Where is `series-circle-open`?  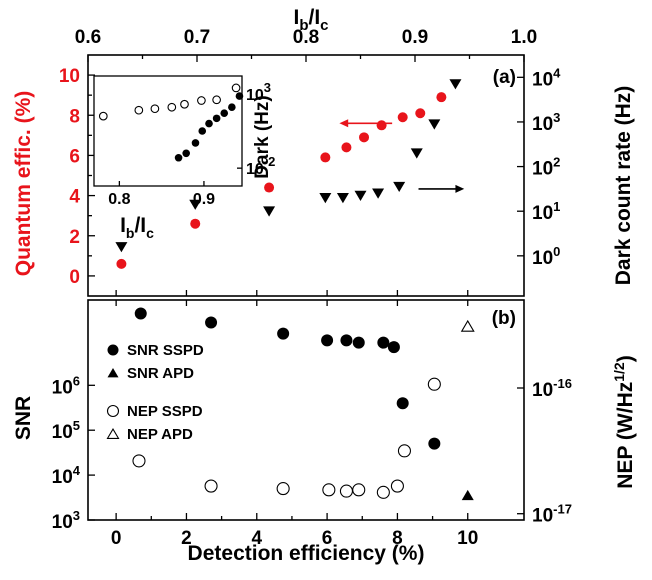 series-circle-open is located at coordinates (286, 438).